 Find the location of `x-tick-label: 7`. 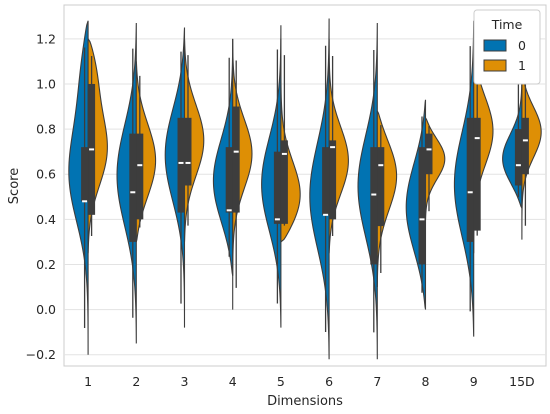

x-tick-label: 7 is located at coordinates (377, 381).